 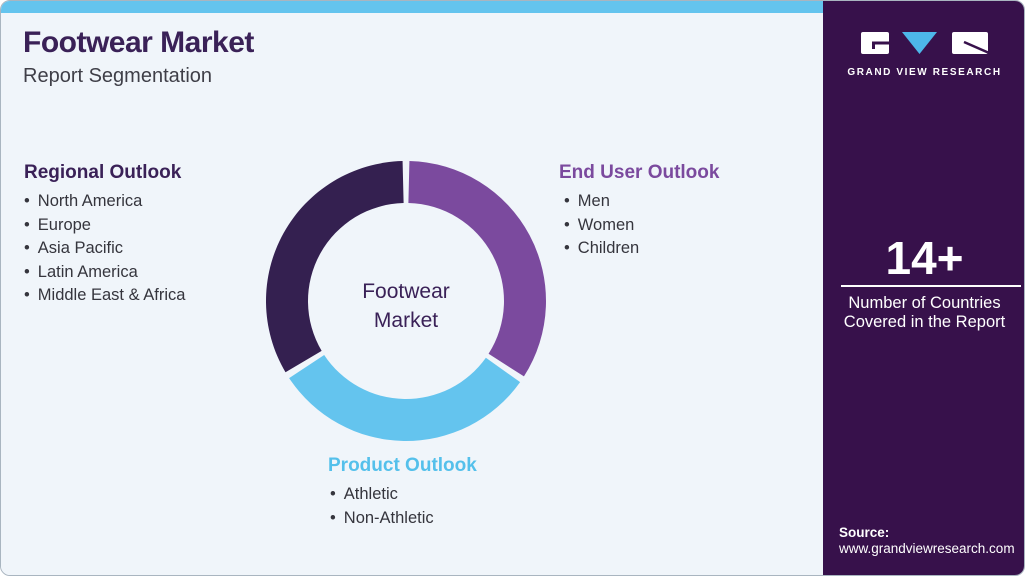 I want to click on brand-logo-block: GRAND VIEW RESEARCH, so click(x=923, y=54).